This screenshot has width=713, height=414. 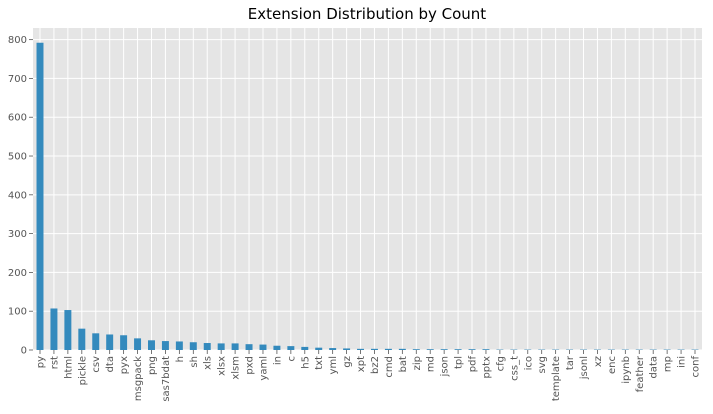 What do you see at coordinates (472, 349) in the screenshot?
I see `bar-pdf` at bounding box center [472, 349].